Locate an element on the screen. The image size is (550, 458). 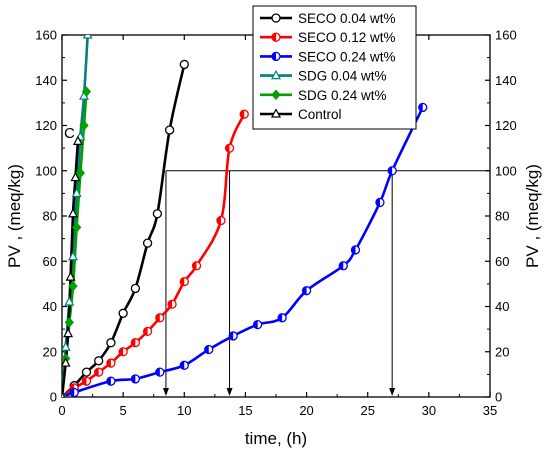
y-tick-label-right: 40 is located at coordinates (502, 306).